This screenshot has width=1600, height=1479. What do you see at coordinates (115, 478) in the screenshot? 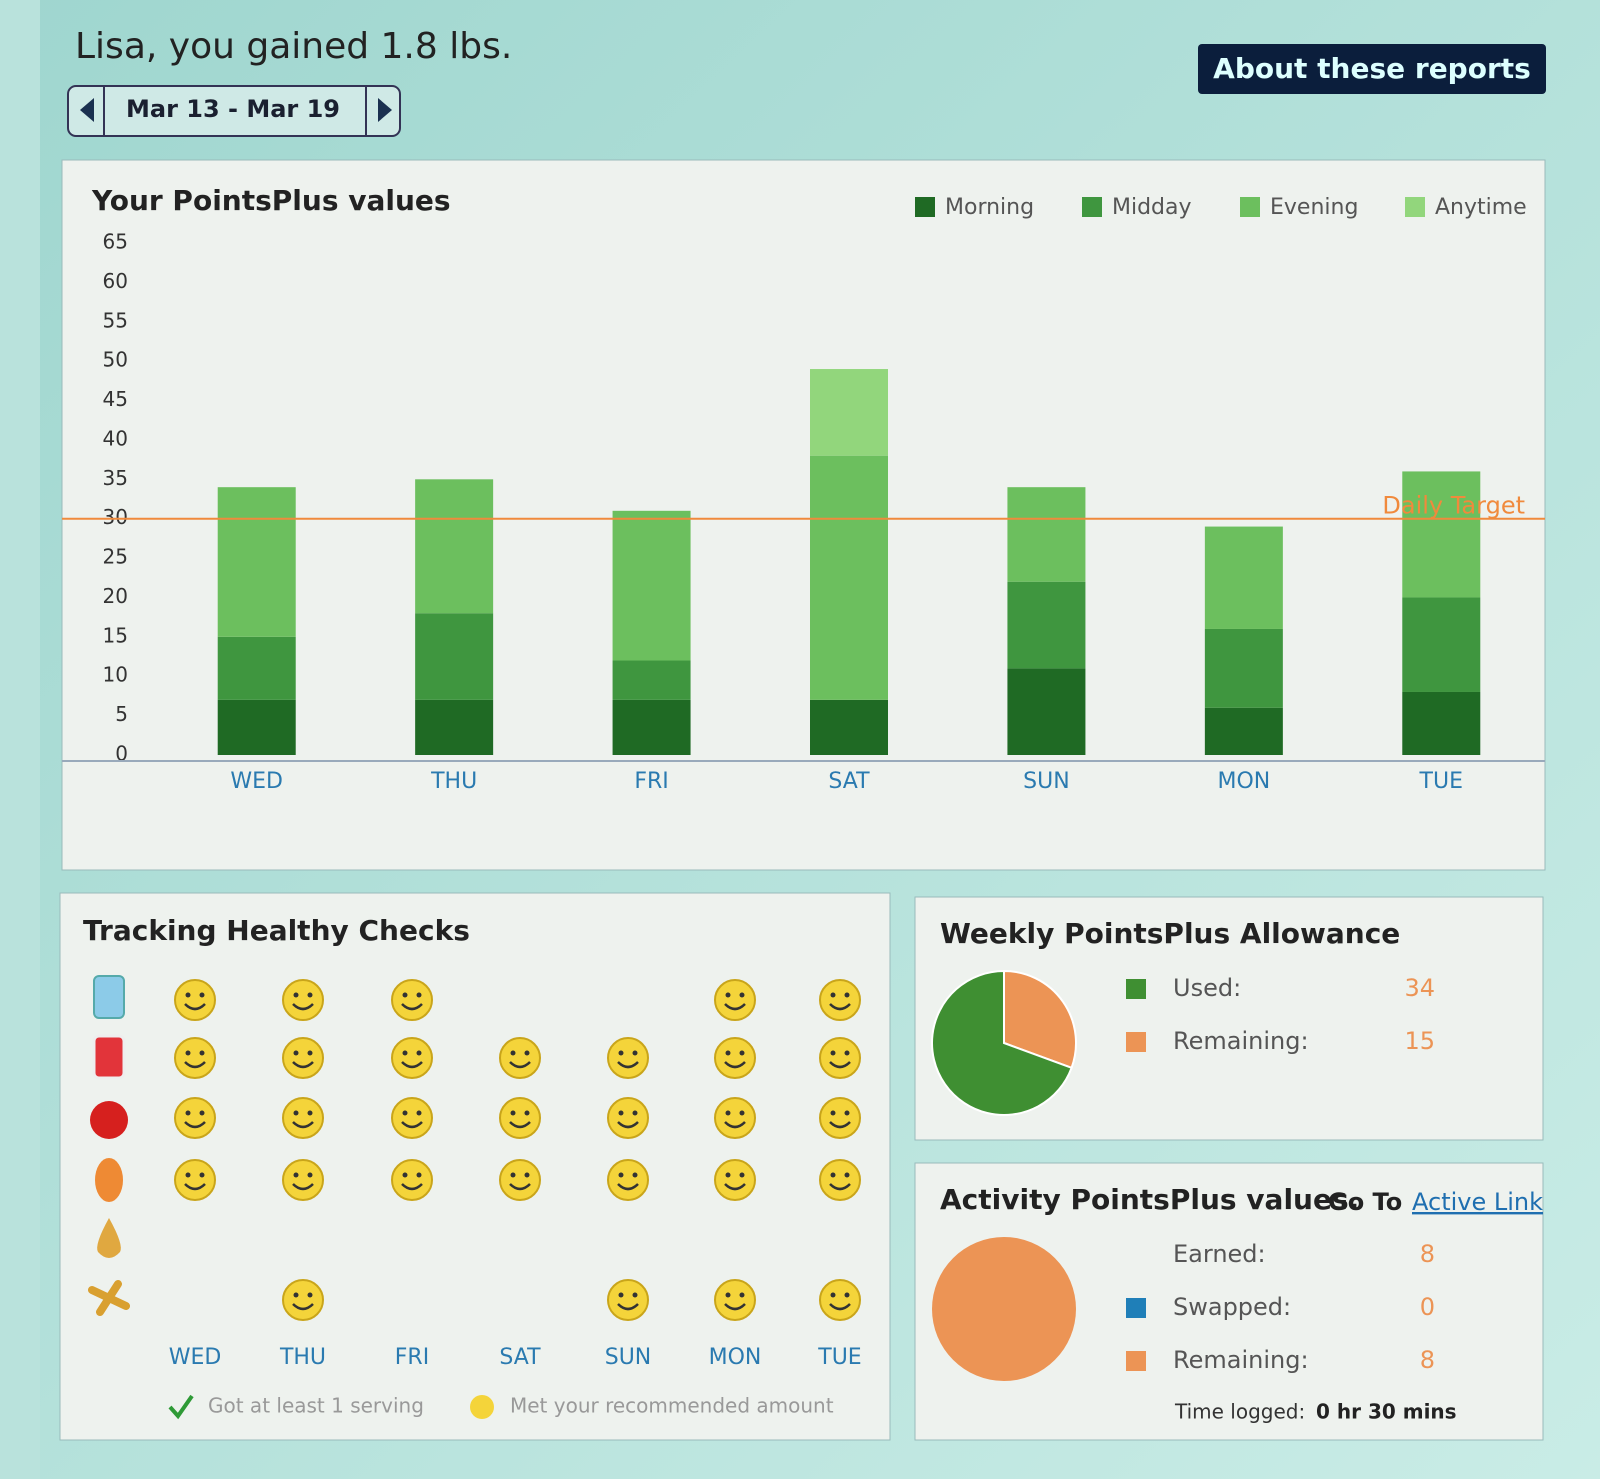
I see `y-tick-label: 35` at bounding box center [115, 478].